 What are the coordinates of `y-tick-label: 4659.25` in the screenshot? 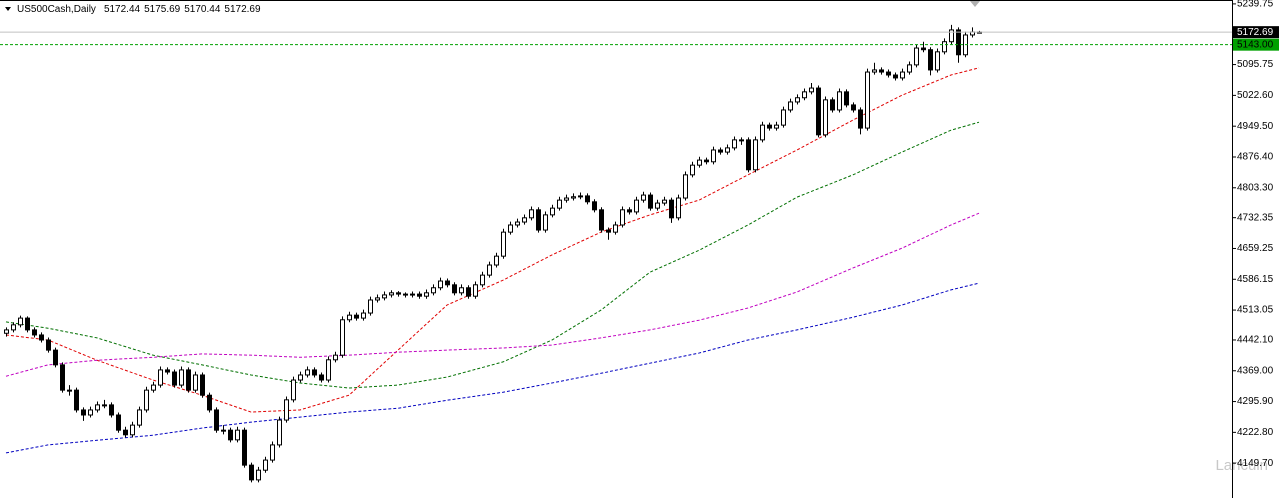 It's located at (1255, 248).